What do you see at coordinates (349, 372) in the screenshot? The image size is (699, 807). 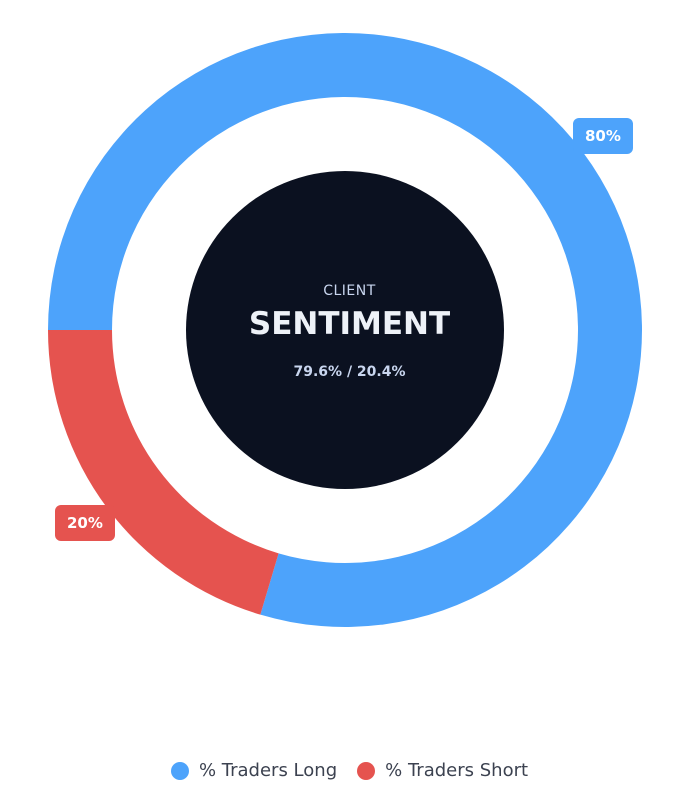 I see `center-subtitle: 79.6% / 20.4%` at bounding box center [349, 372].